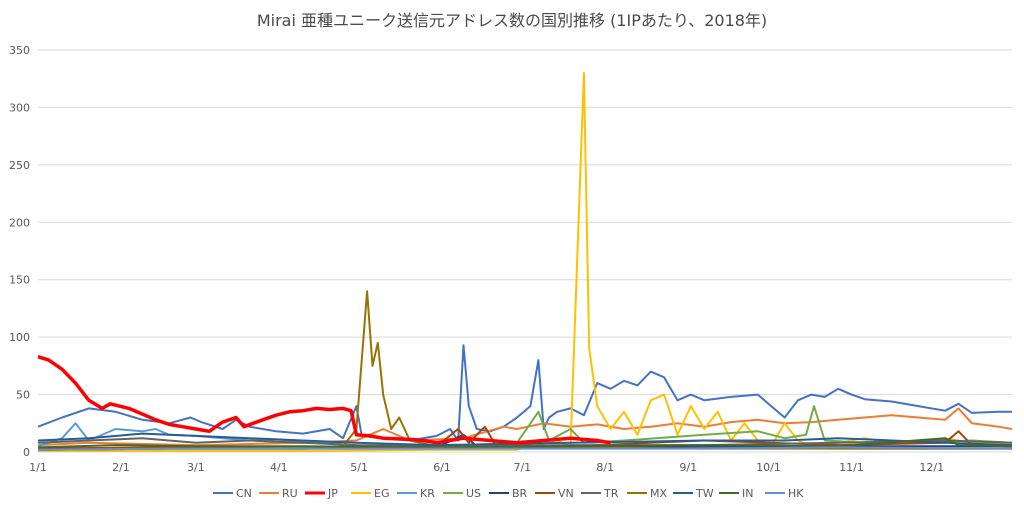  What do you see at coordinates (784, 493) in the screenshot?
I see `legend-item-hk: HK` at bounding box center [784, 493].